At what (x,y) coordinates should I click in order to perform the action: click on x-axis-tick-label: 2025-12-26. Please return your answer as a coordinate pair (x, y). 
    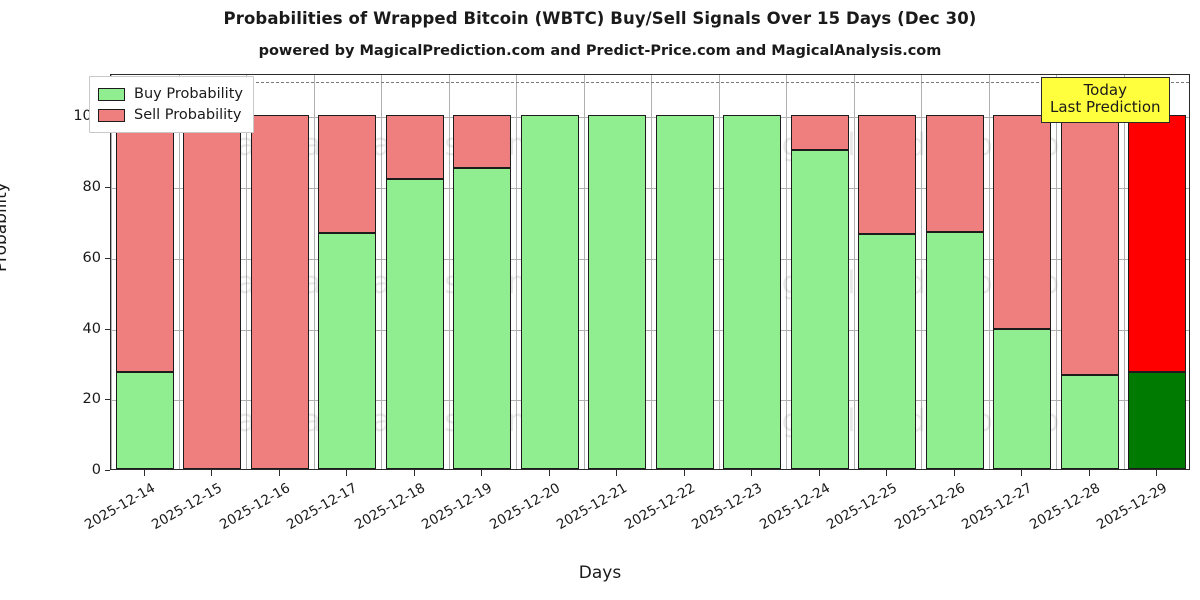
    Looking at the image, I should click on (929, 507).